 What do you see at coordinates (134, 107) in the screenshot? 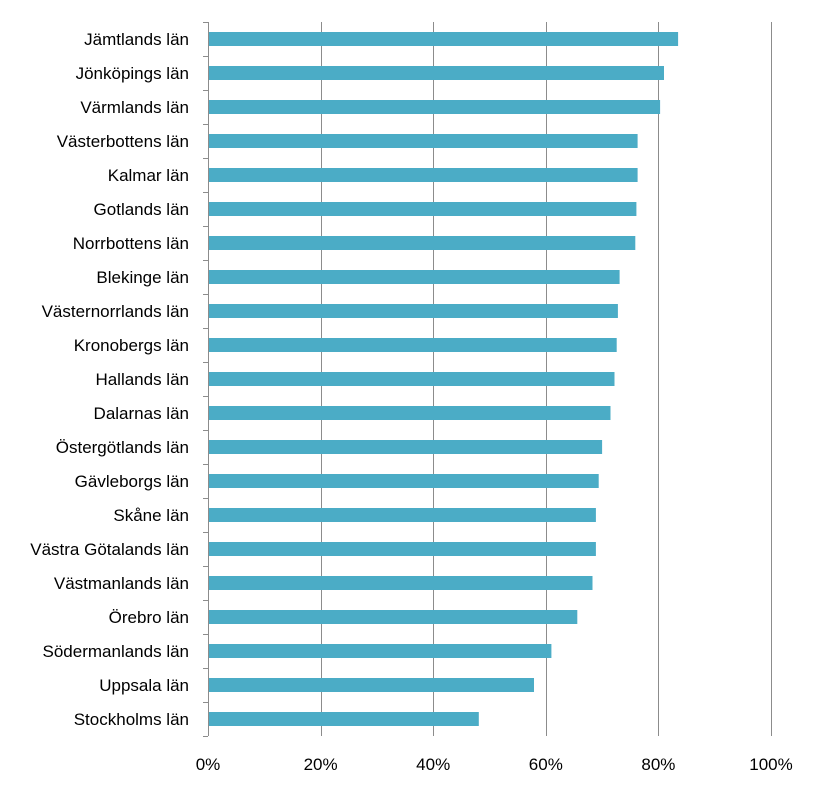
I see `category-label: Värmlands län` at bounding box center [134, 107].